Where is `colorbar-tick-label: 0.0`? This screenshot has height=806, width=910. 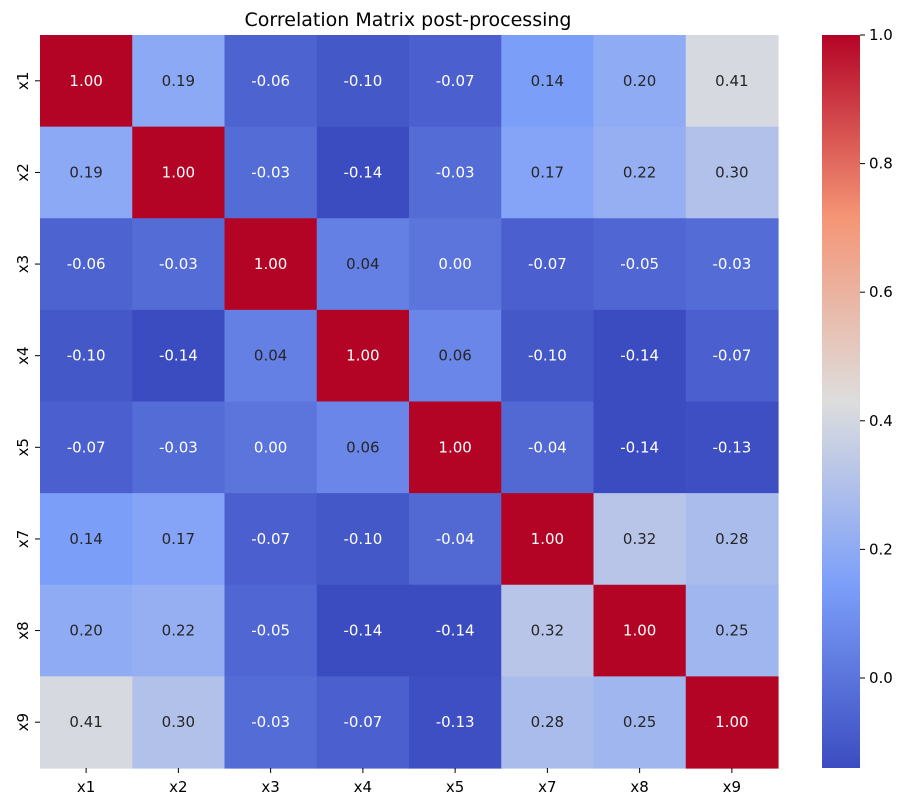 colorbar-tick-label: 0.0 is located at coordinates (881, 678).